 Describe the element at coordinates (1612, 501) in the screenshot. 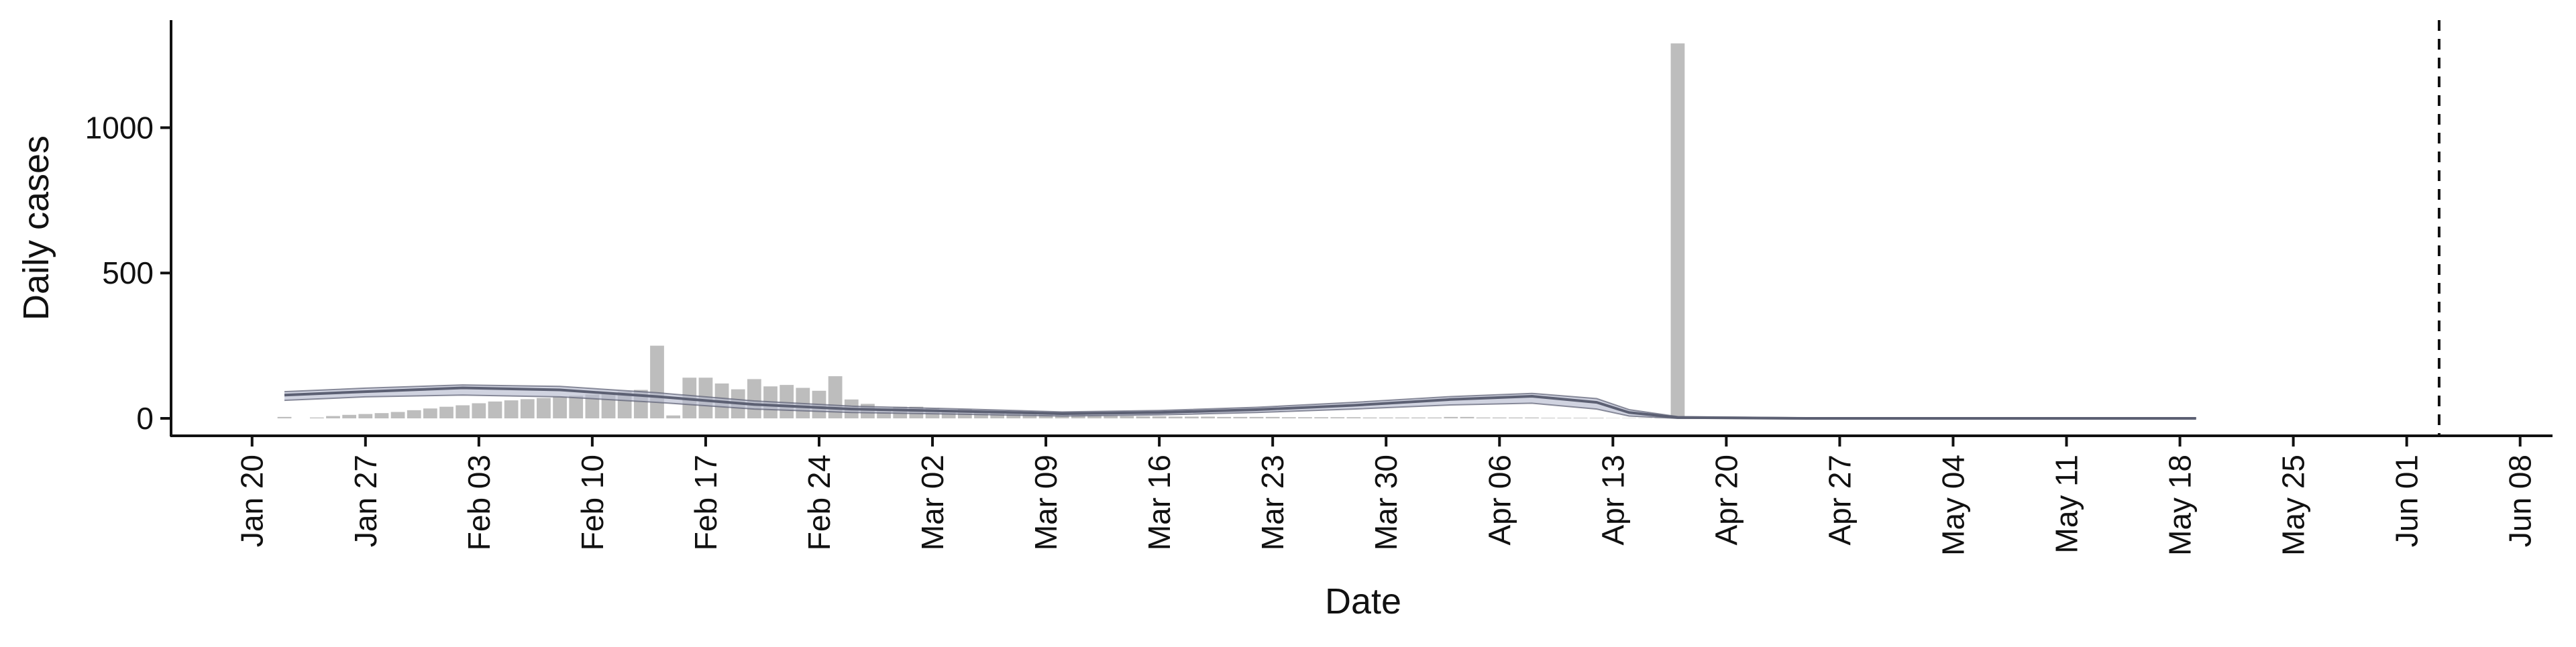

I see `x-tick-label: Apr 13` at that location.